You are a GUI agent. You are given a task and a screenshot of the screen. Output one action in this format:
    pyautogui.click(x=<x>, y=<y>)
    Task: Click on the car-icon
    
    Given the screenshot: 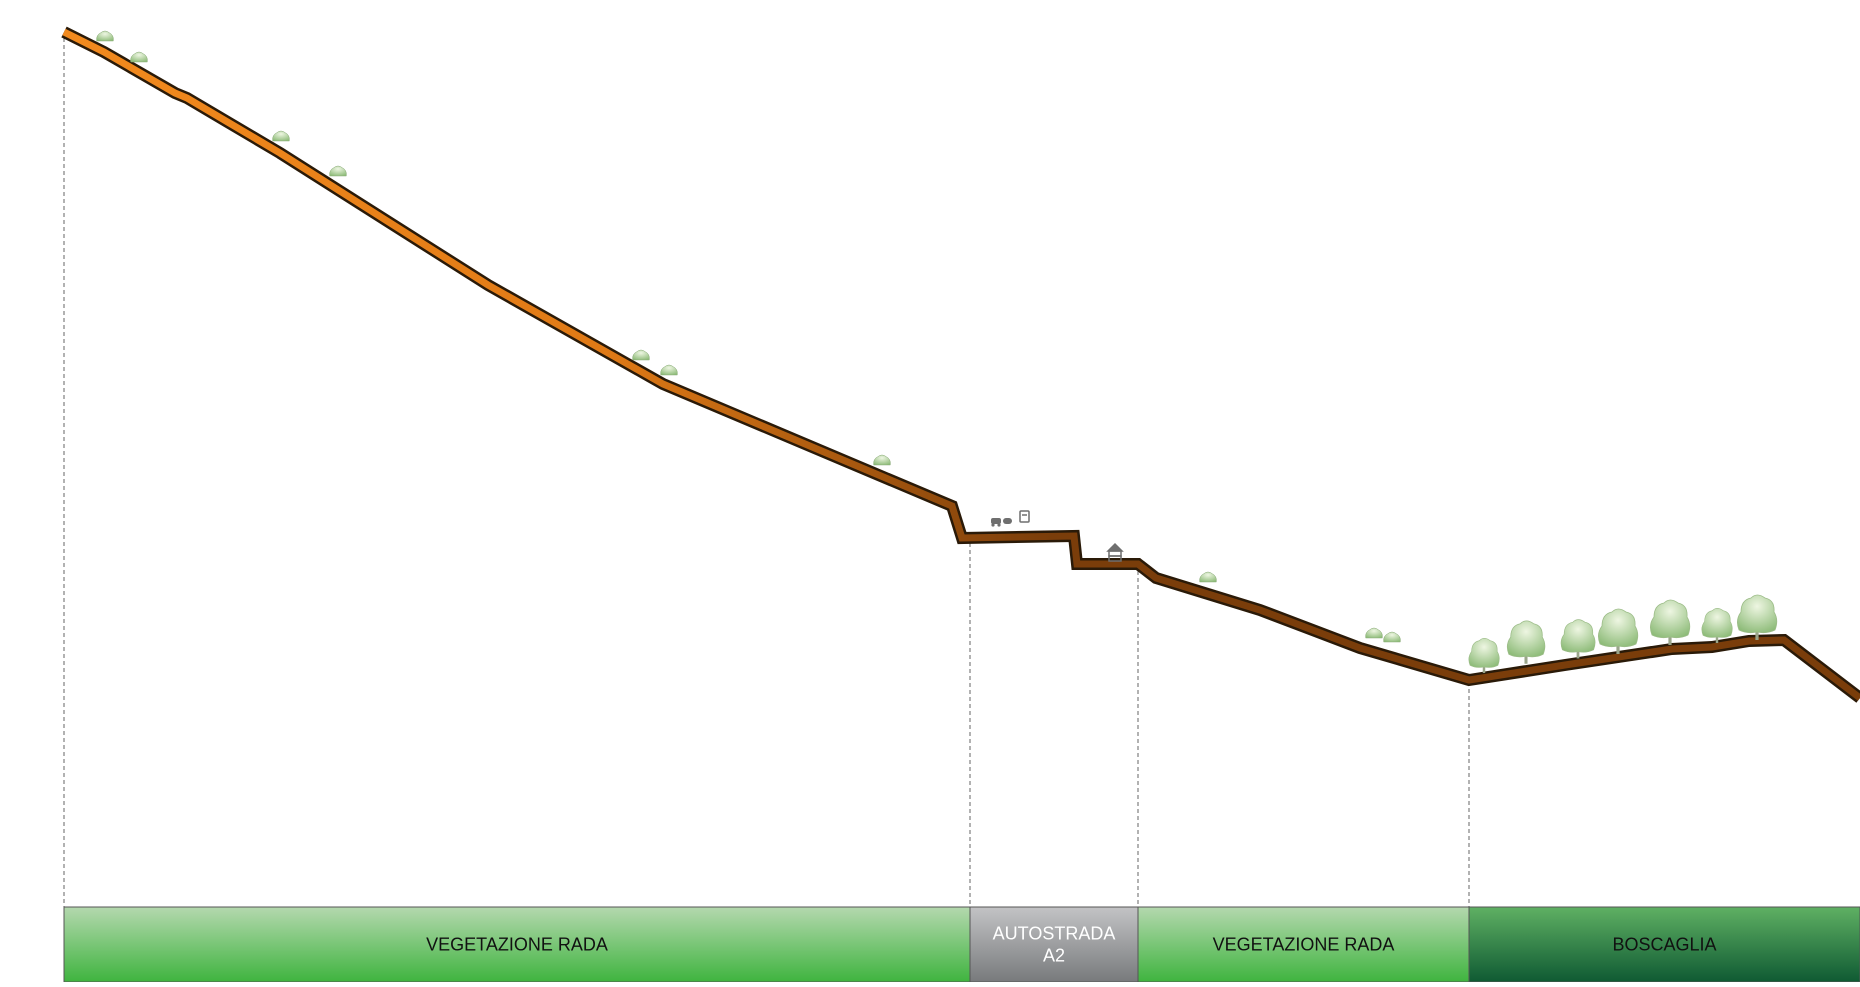 What is the action you would take?
    pyautogui.click(x=996, y=522)
    